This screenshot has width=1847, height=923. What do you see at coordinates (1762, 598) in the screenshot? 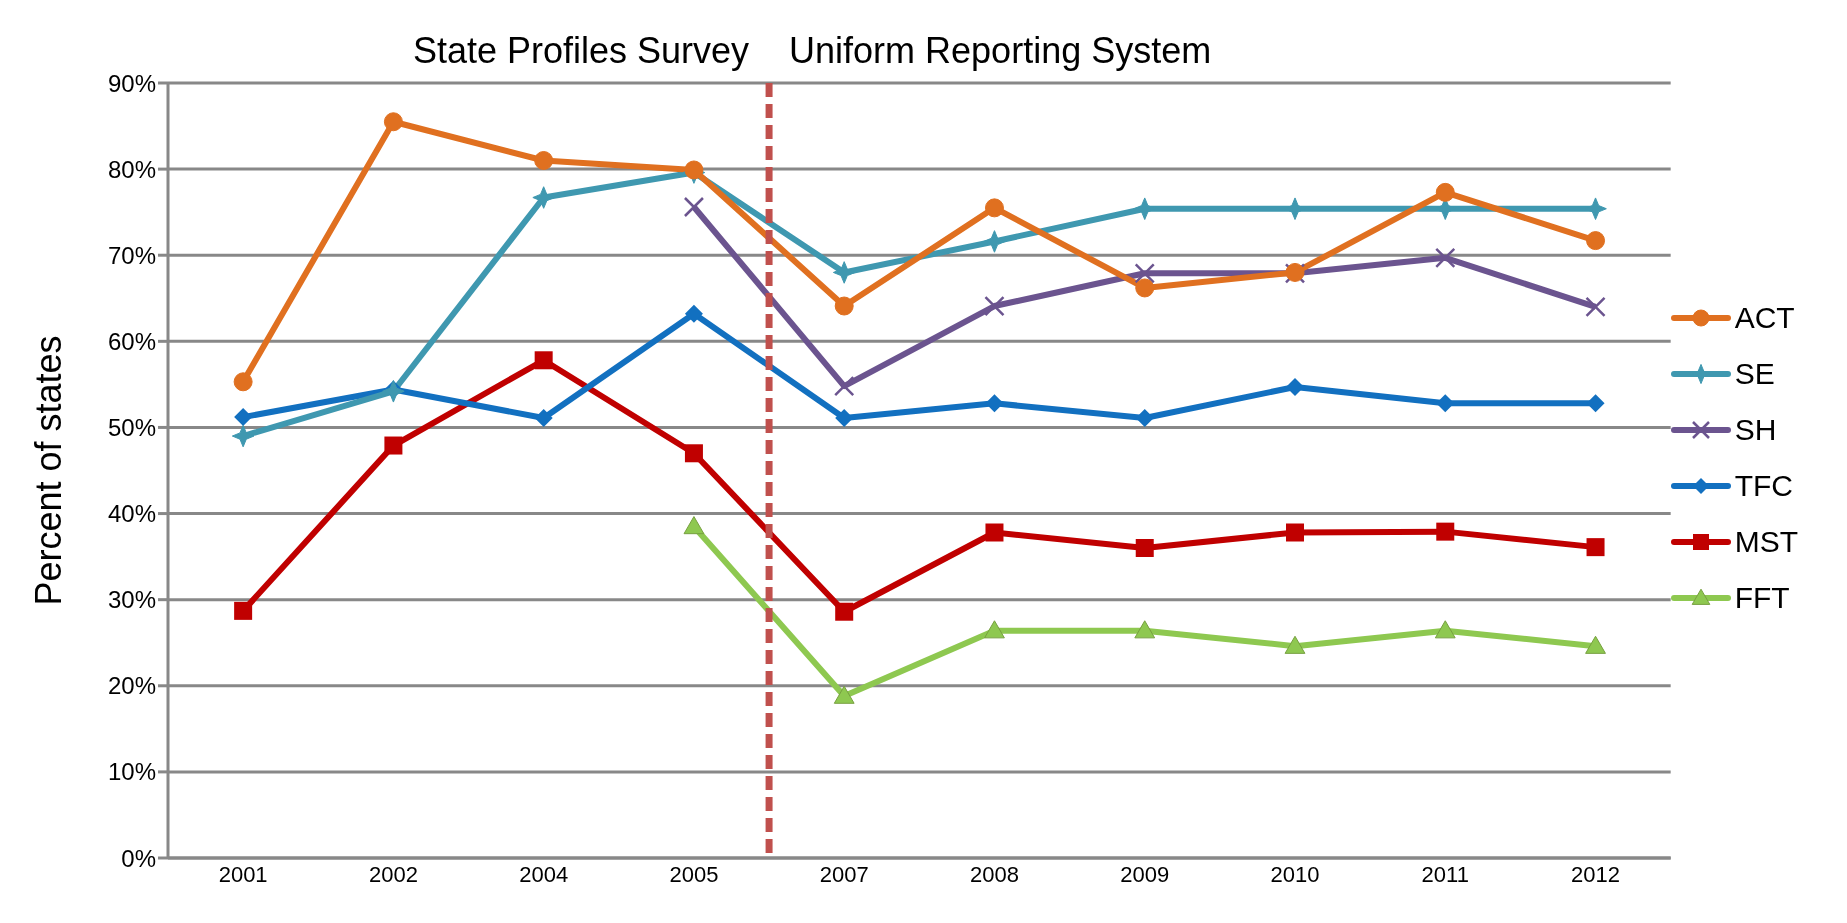
I see `legend-label: FFT` at bounding box center [1762, 598].